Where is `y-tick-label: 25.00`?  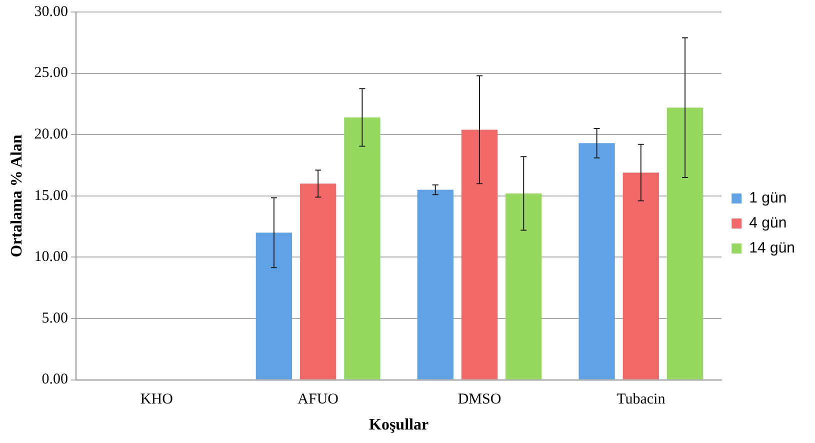 y-tick-label: 25.00 is located at coordinates (51, 73).